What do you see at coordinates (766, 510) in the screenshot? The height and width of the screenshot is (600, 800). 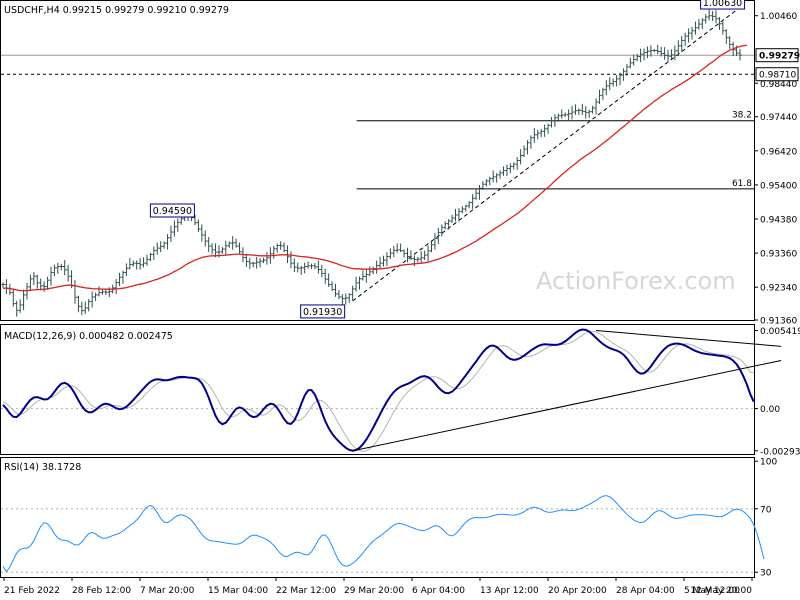 I see `rsi-axis-label: 70` at bounding box center [766, 510].